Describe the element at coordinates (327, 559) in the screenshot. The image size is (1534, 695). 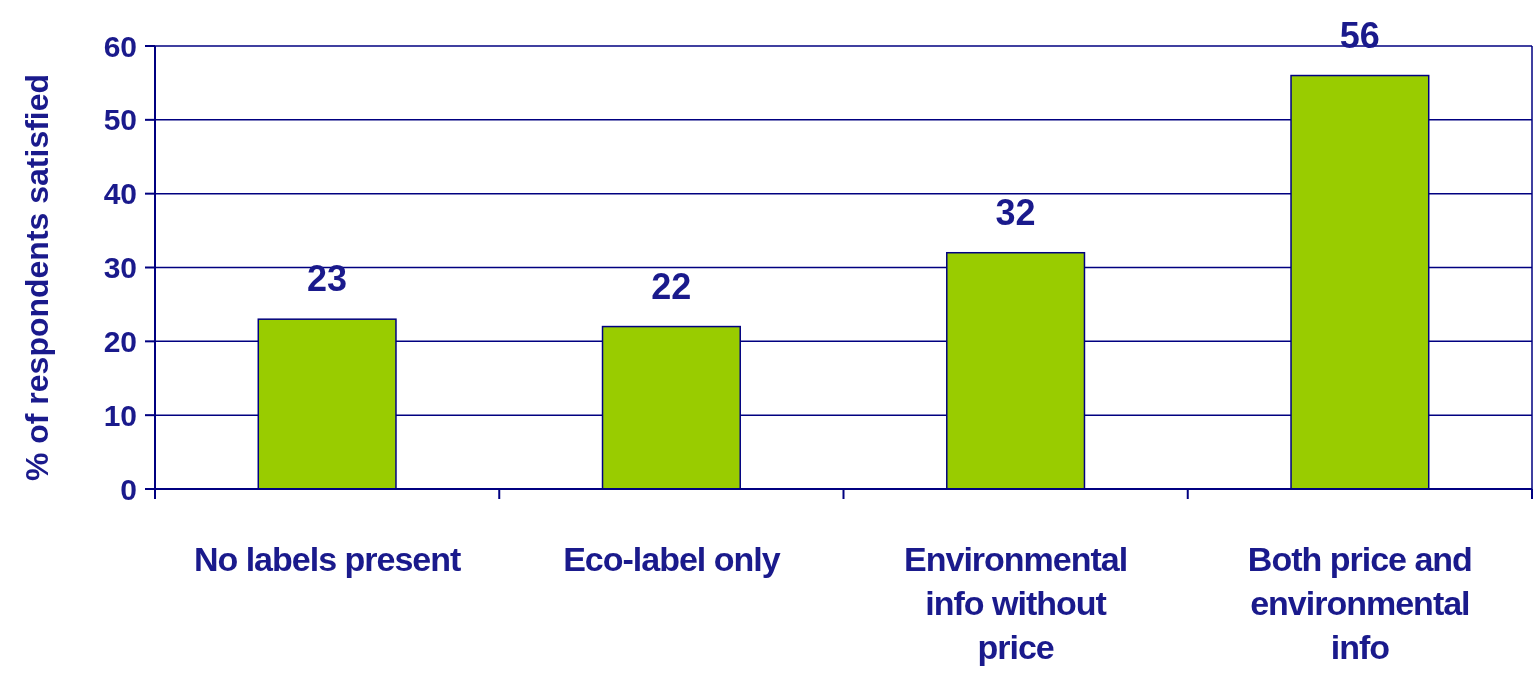
I see `x-tick-label: No labels present` at that location.